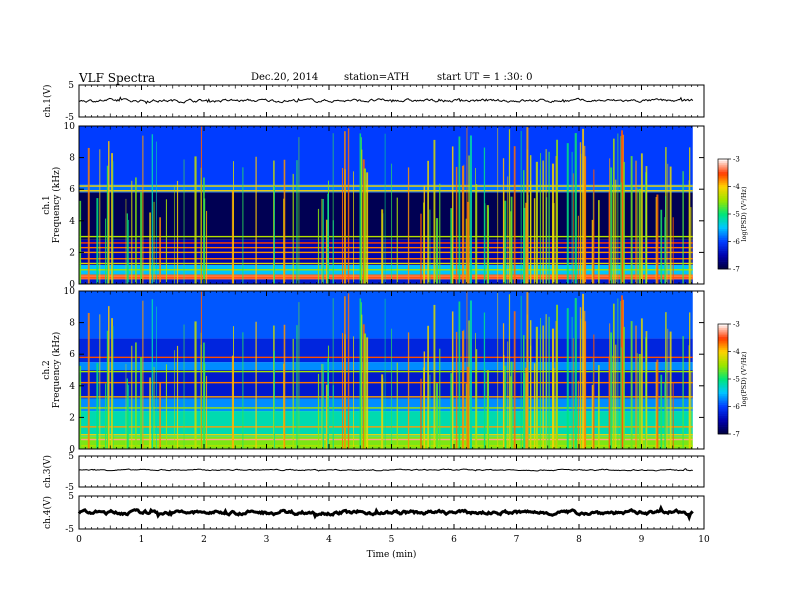  Describe the element at coordinates (70, 292) in the screenshot. I see `y-tick-label: 10` at that location.